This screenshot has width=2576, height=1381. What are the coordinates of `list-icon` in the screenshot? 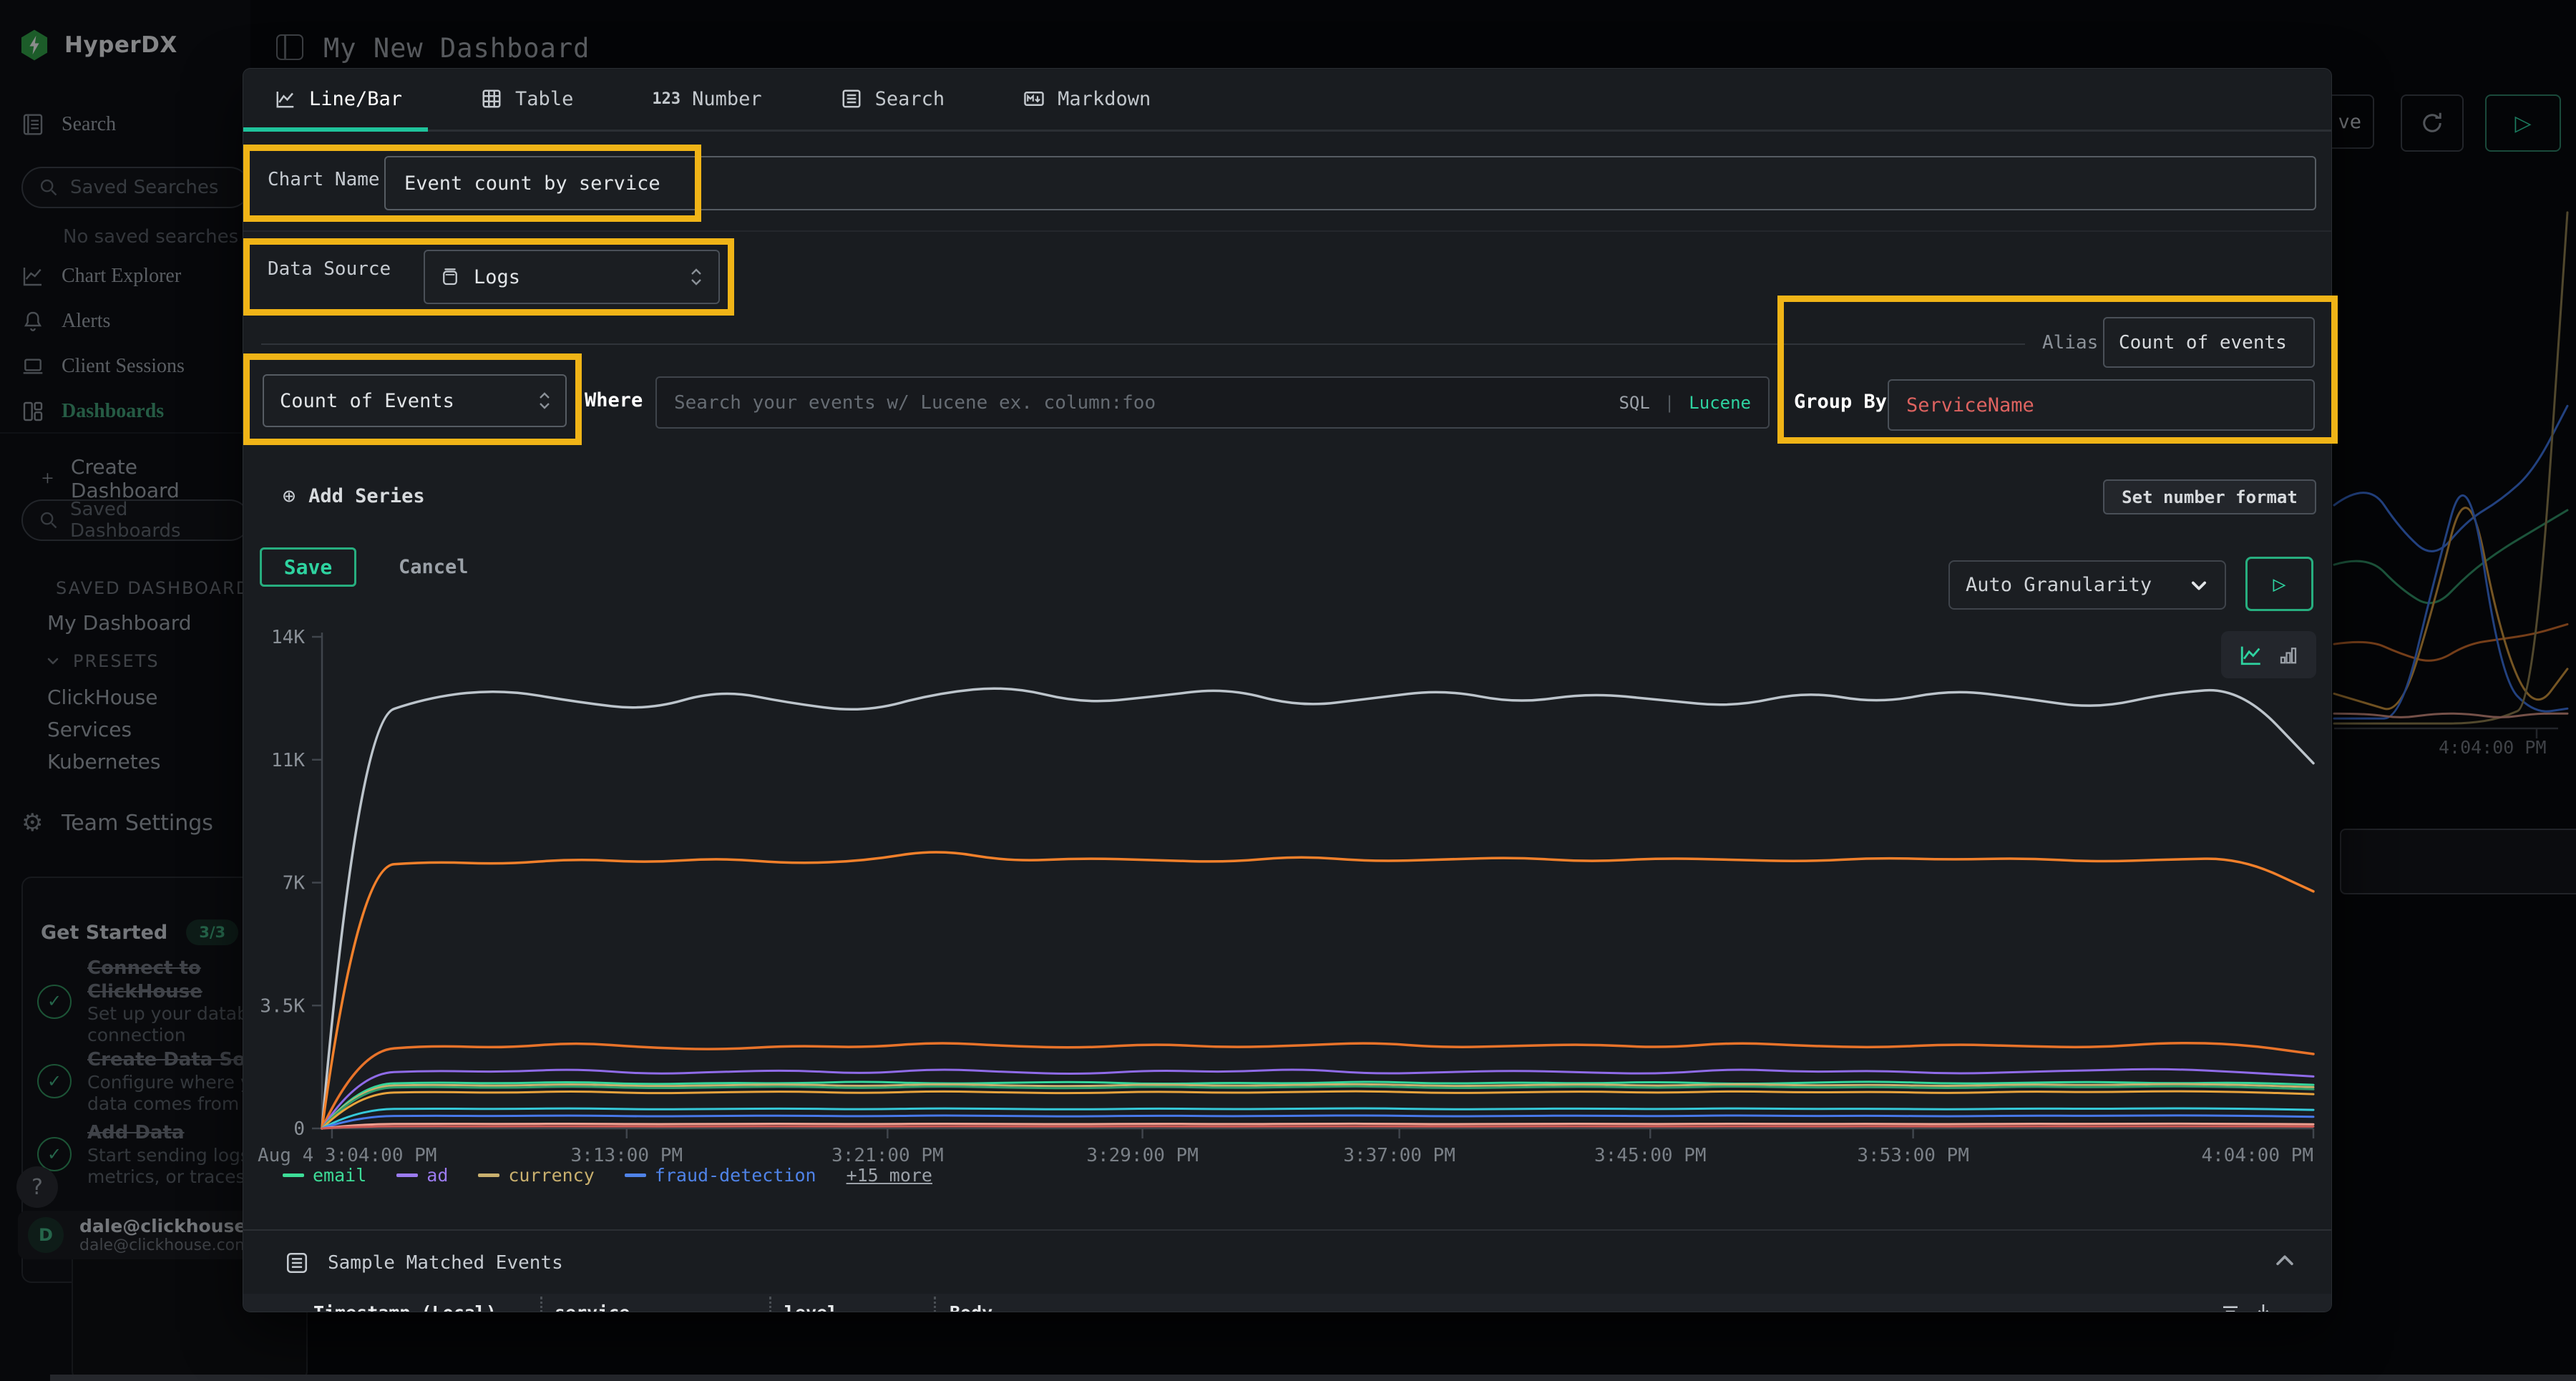 It's located at (297, 1263).